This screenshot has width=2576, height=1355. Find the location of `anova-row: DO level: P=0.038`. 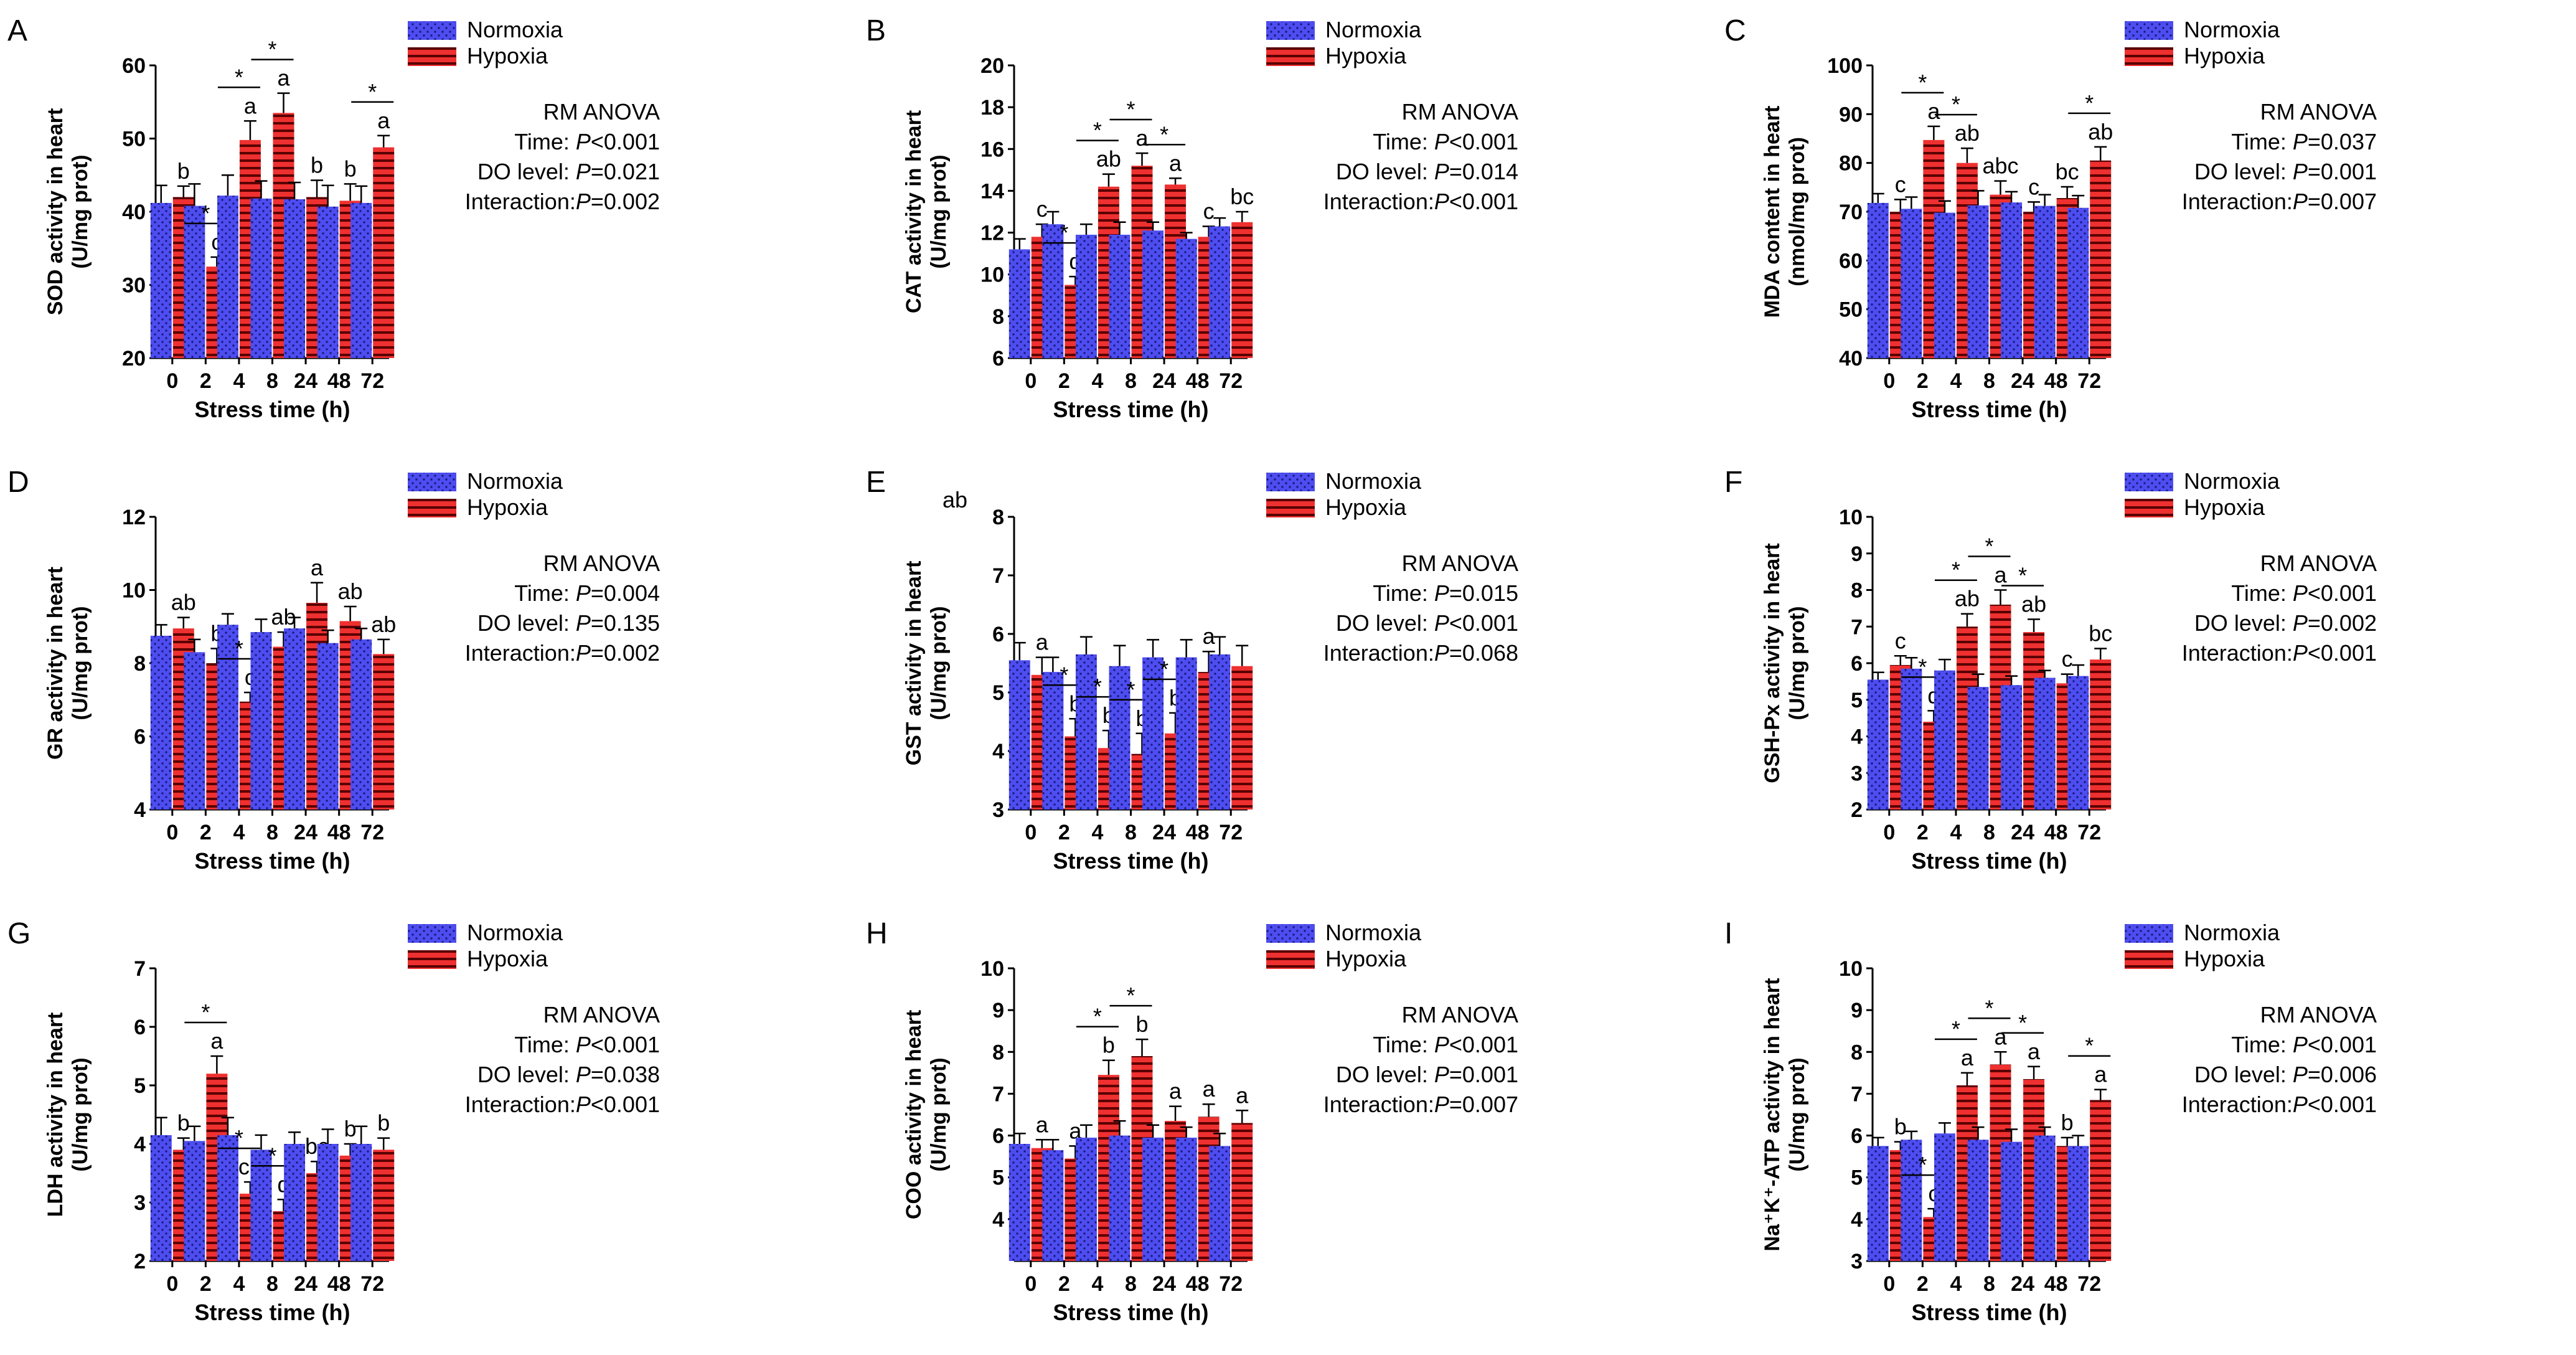

anova-row: DO level: P=0.038 is located at coordinates (568, 1074).